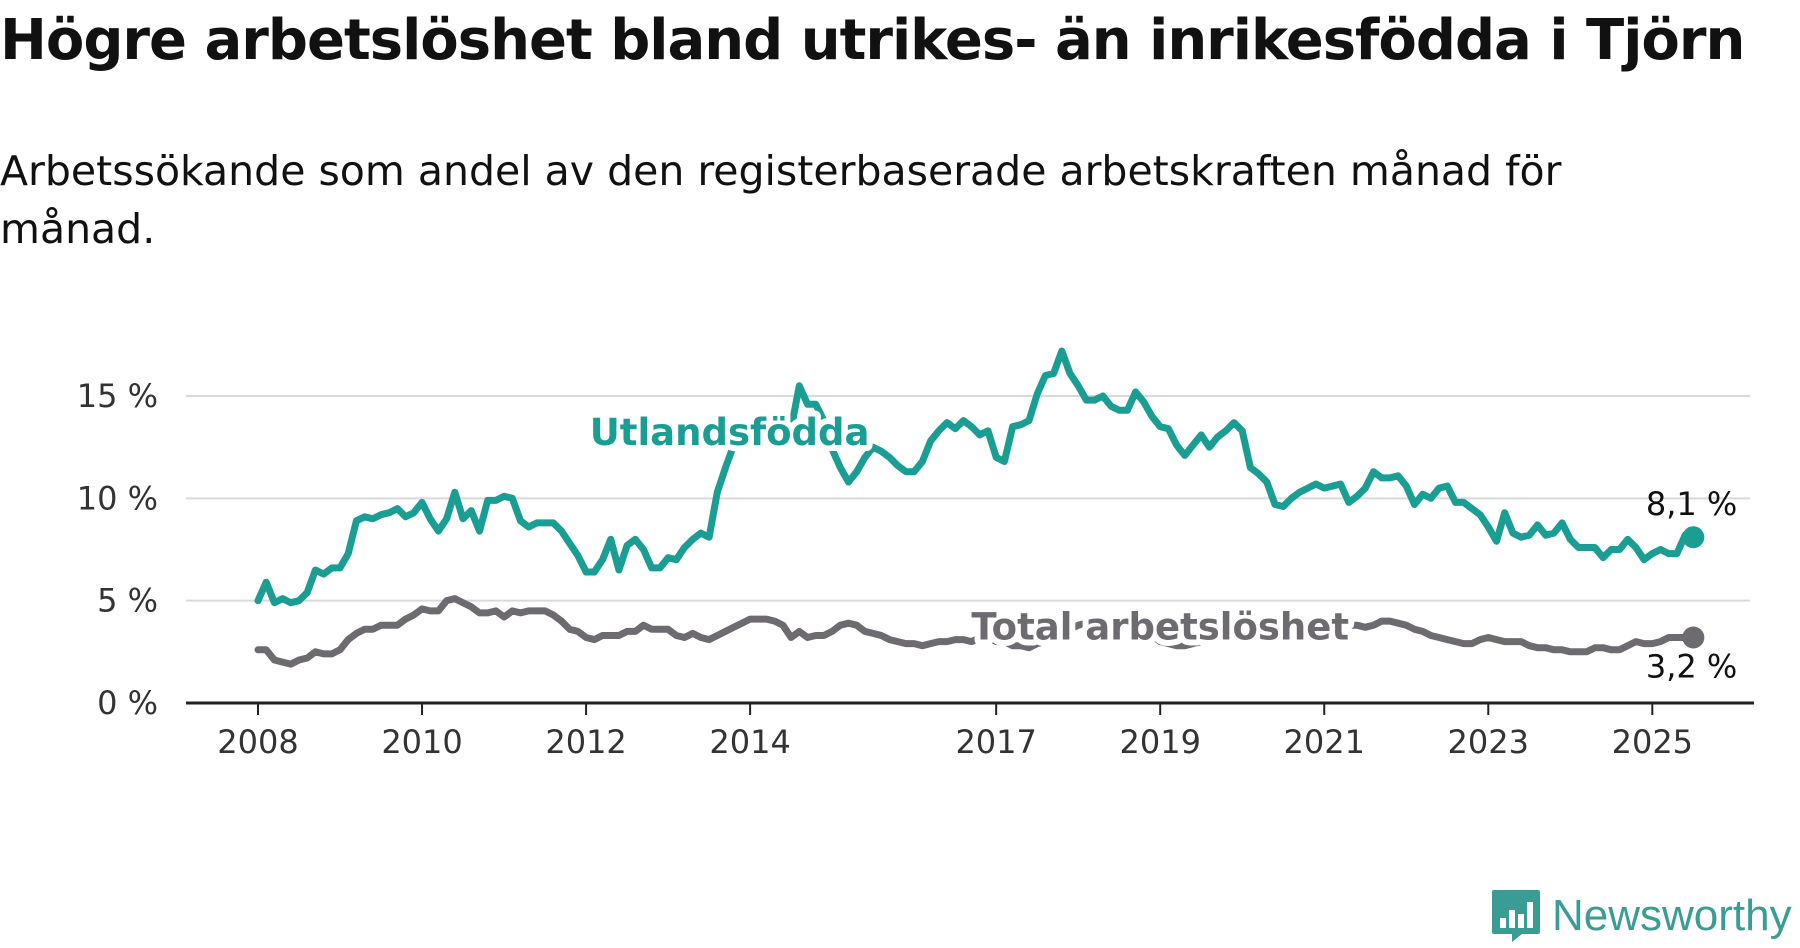  Describe the element at coordinates (127, 601) in the screenshot. I see `y-tick-label: 5 %` at that location.